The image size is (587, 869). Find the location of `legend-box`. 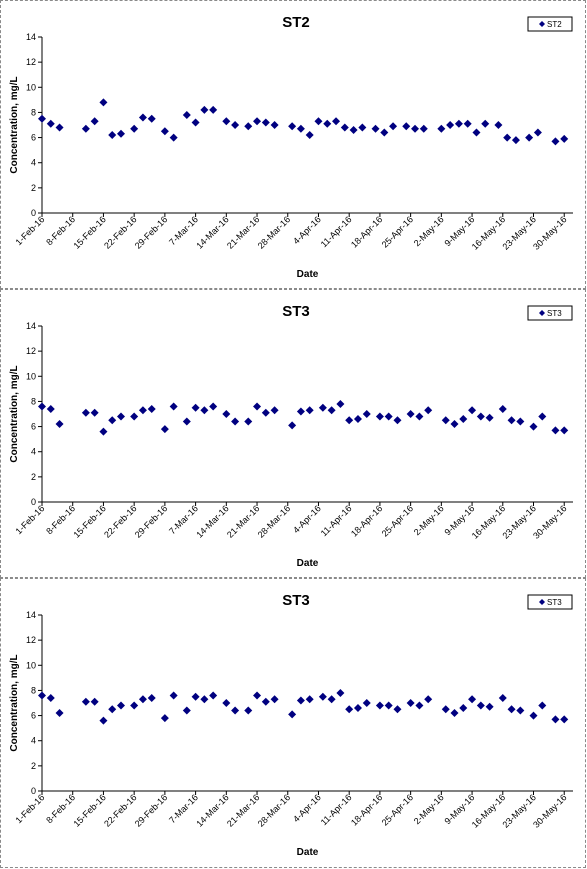

legend-box is located at coordinates (550, 602).